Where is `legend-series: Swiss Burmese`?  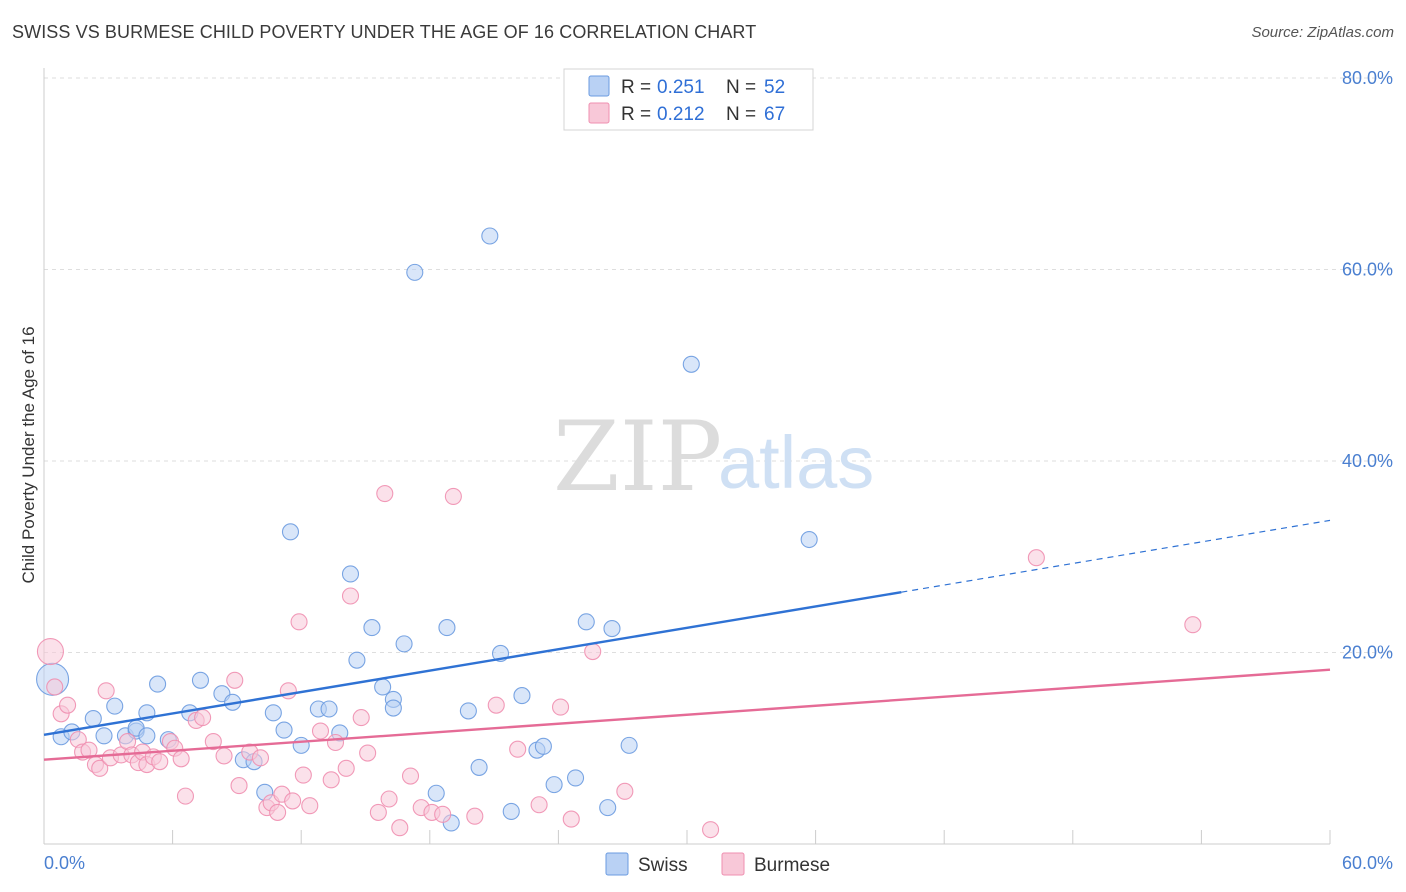 legend-series: Swiss Burmese is located at coordinates (717, 864).